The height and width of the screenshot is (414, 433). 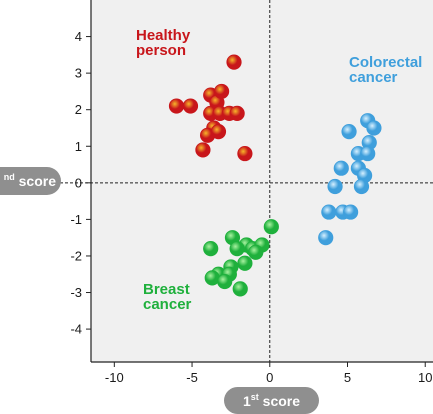 I want to click on x-tick-label: 5, so click(x=347, y=377).